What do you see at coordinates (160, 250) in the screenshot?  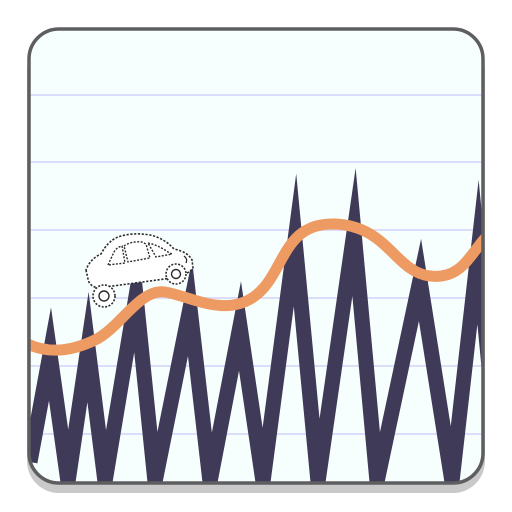 I see `car-window-back` at bounding box center [160, 250].